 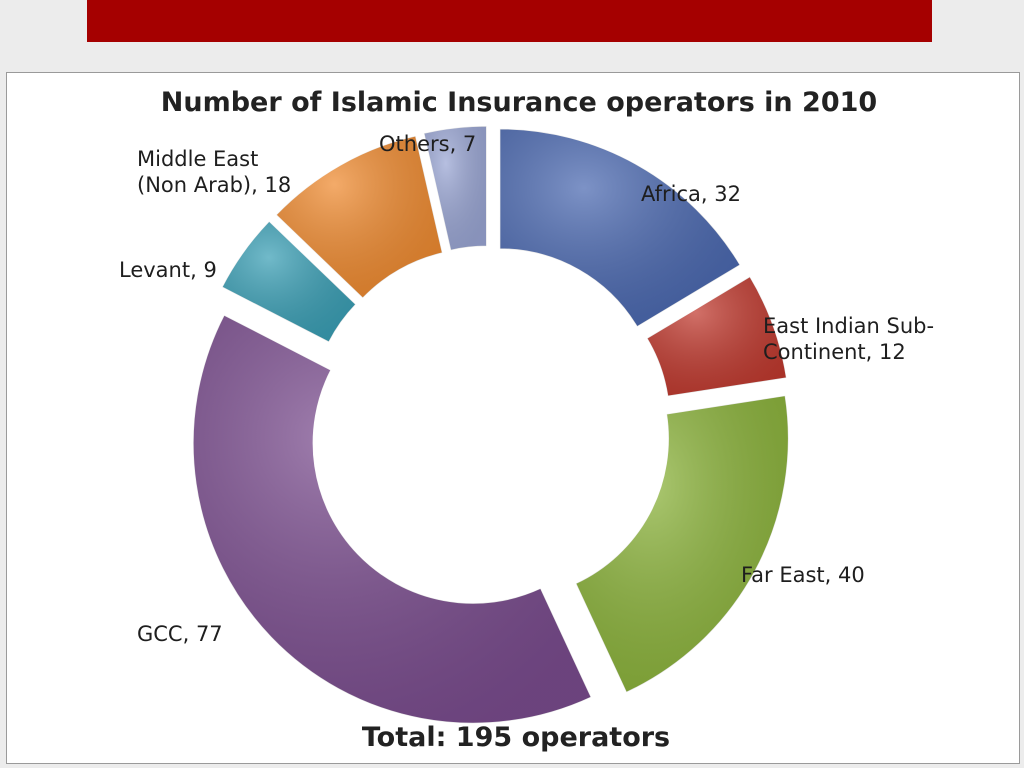 What do you see at coordinates (848, 339) in the screenshot?
I see `slice-data-label: East Indian Sub-Continent, 12` at bounding box center [848, 339].